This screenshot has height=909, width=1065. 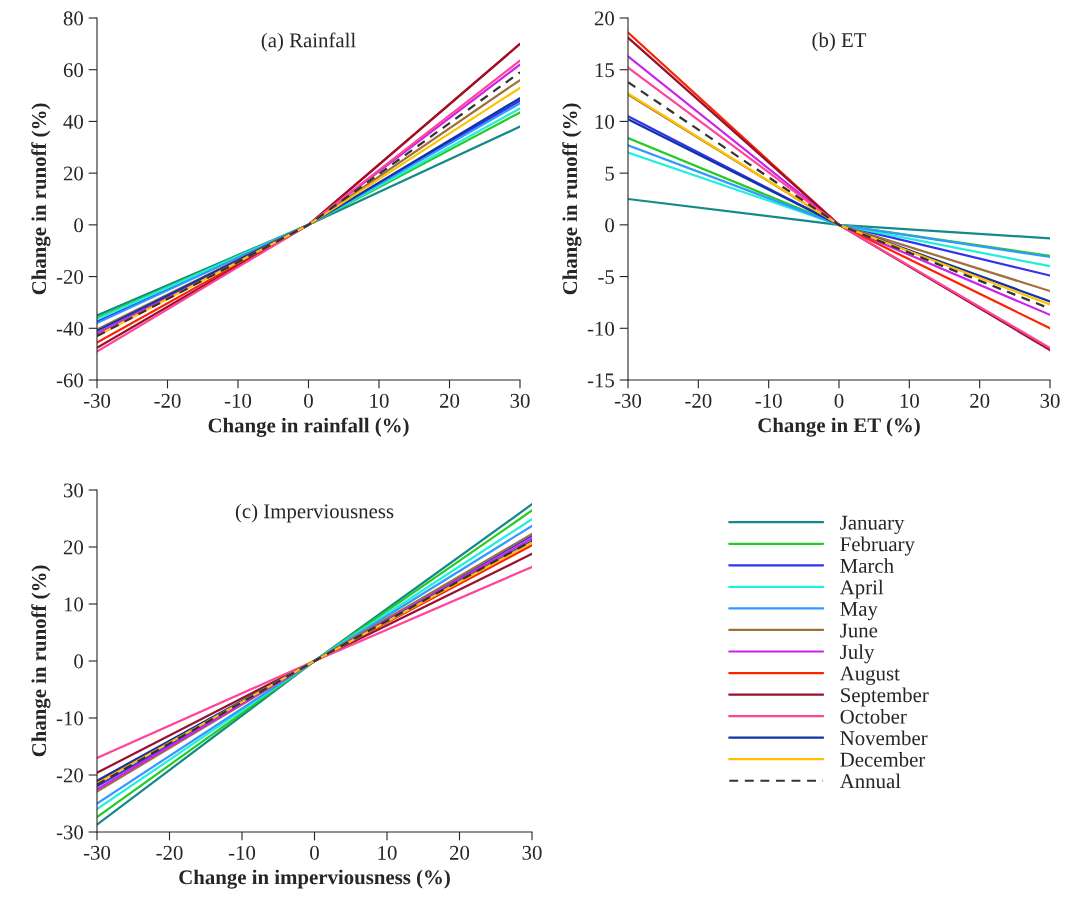 What do you see at coordinates (873, 716) in the screenshot?
I see `legend-label: October` at bounding box center [873, 716].